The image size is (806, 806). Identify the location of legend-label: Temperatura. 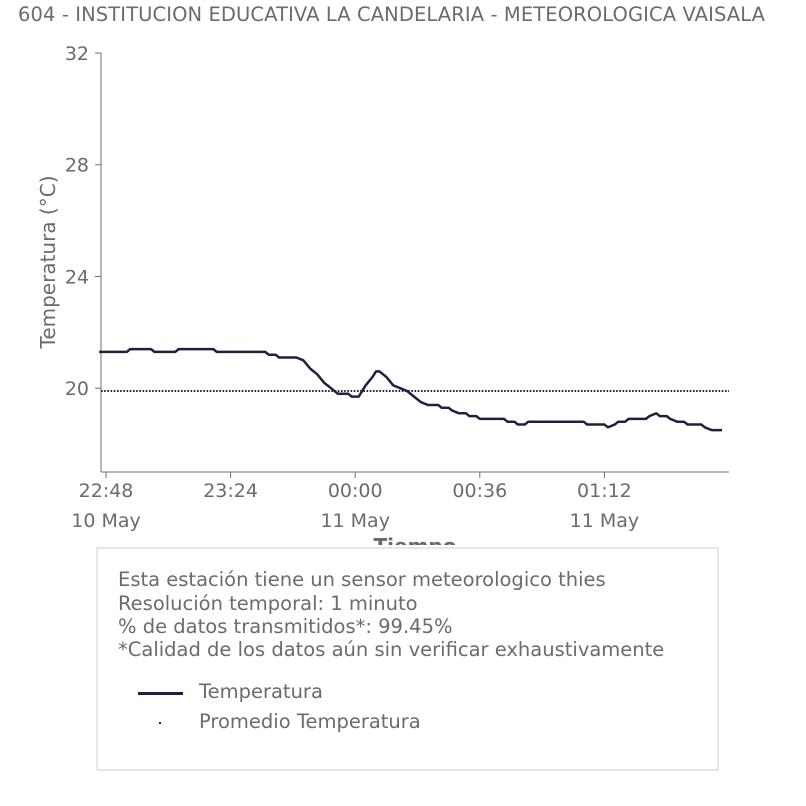
(261, 691).